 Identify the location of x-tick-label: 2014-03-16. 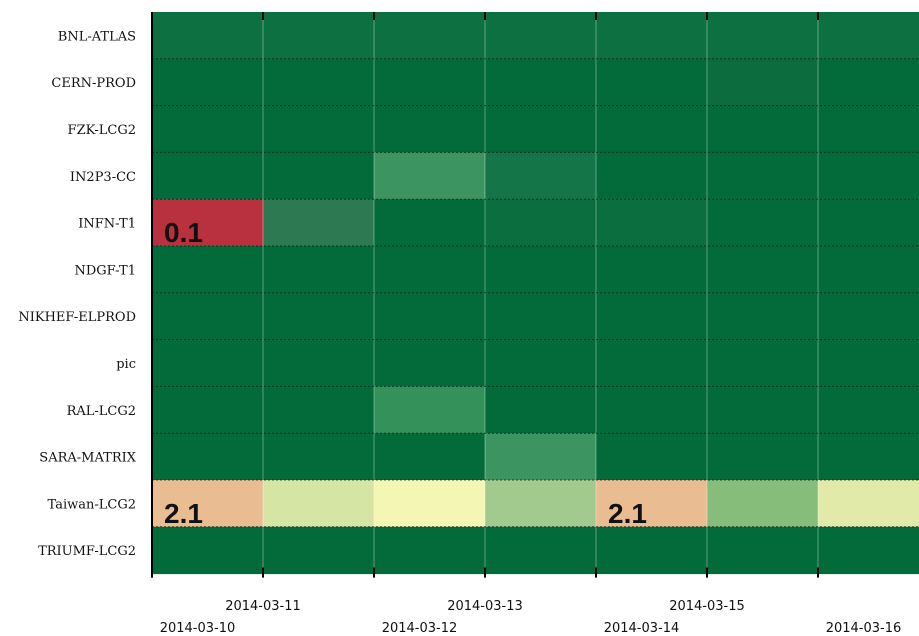
(864, 628).